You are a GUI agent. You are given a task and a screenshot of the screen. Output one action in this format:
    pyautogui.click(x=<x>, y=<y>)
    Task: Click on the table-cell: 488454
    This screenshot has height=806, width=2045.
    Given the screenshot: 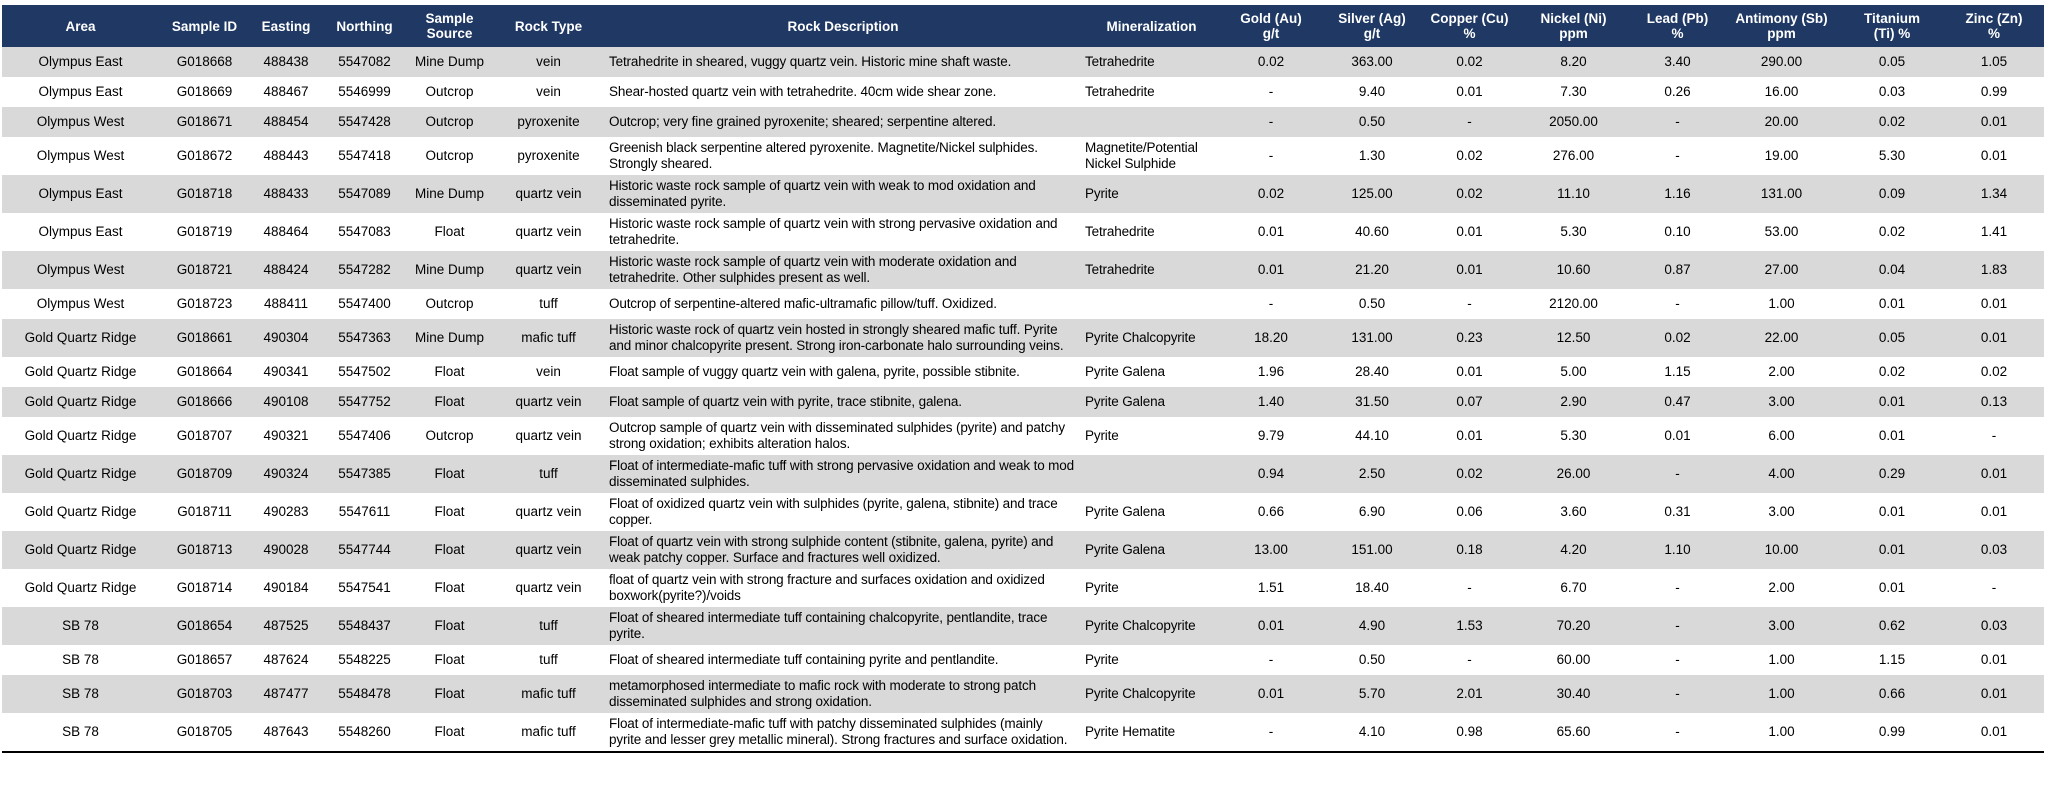 What is the action you would take?
    pyautogui.click(x=286, y=121)
    